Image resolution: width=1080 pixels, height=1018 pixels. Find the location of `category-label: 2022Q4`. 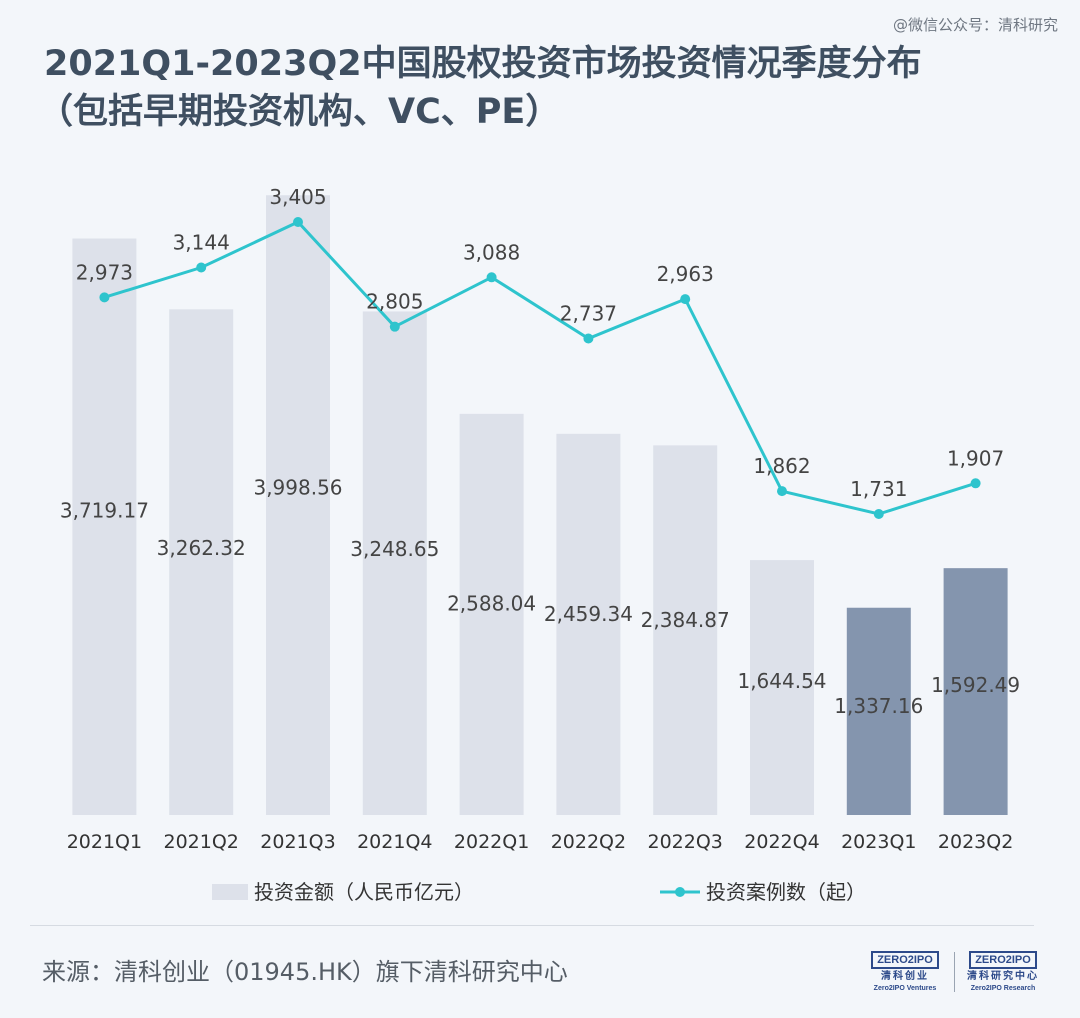

category-label: 2022Q4 is located at coordinates (781, 842).